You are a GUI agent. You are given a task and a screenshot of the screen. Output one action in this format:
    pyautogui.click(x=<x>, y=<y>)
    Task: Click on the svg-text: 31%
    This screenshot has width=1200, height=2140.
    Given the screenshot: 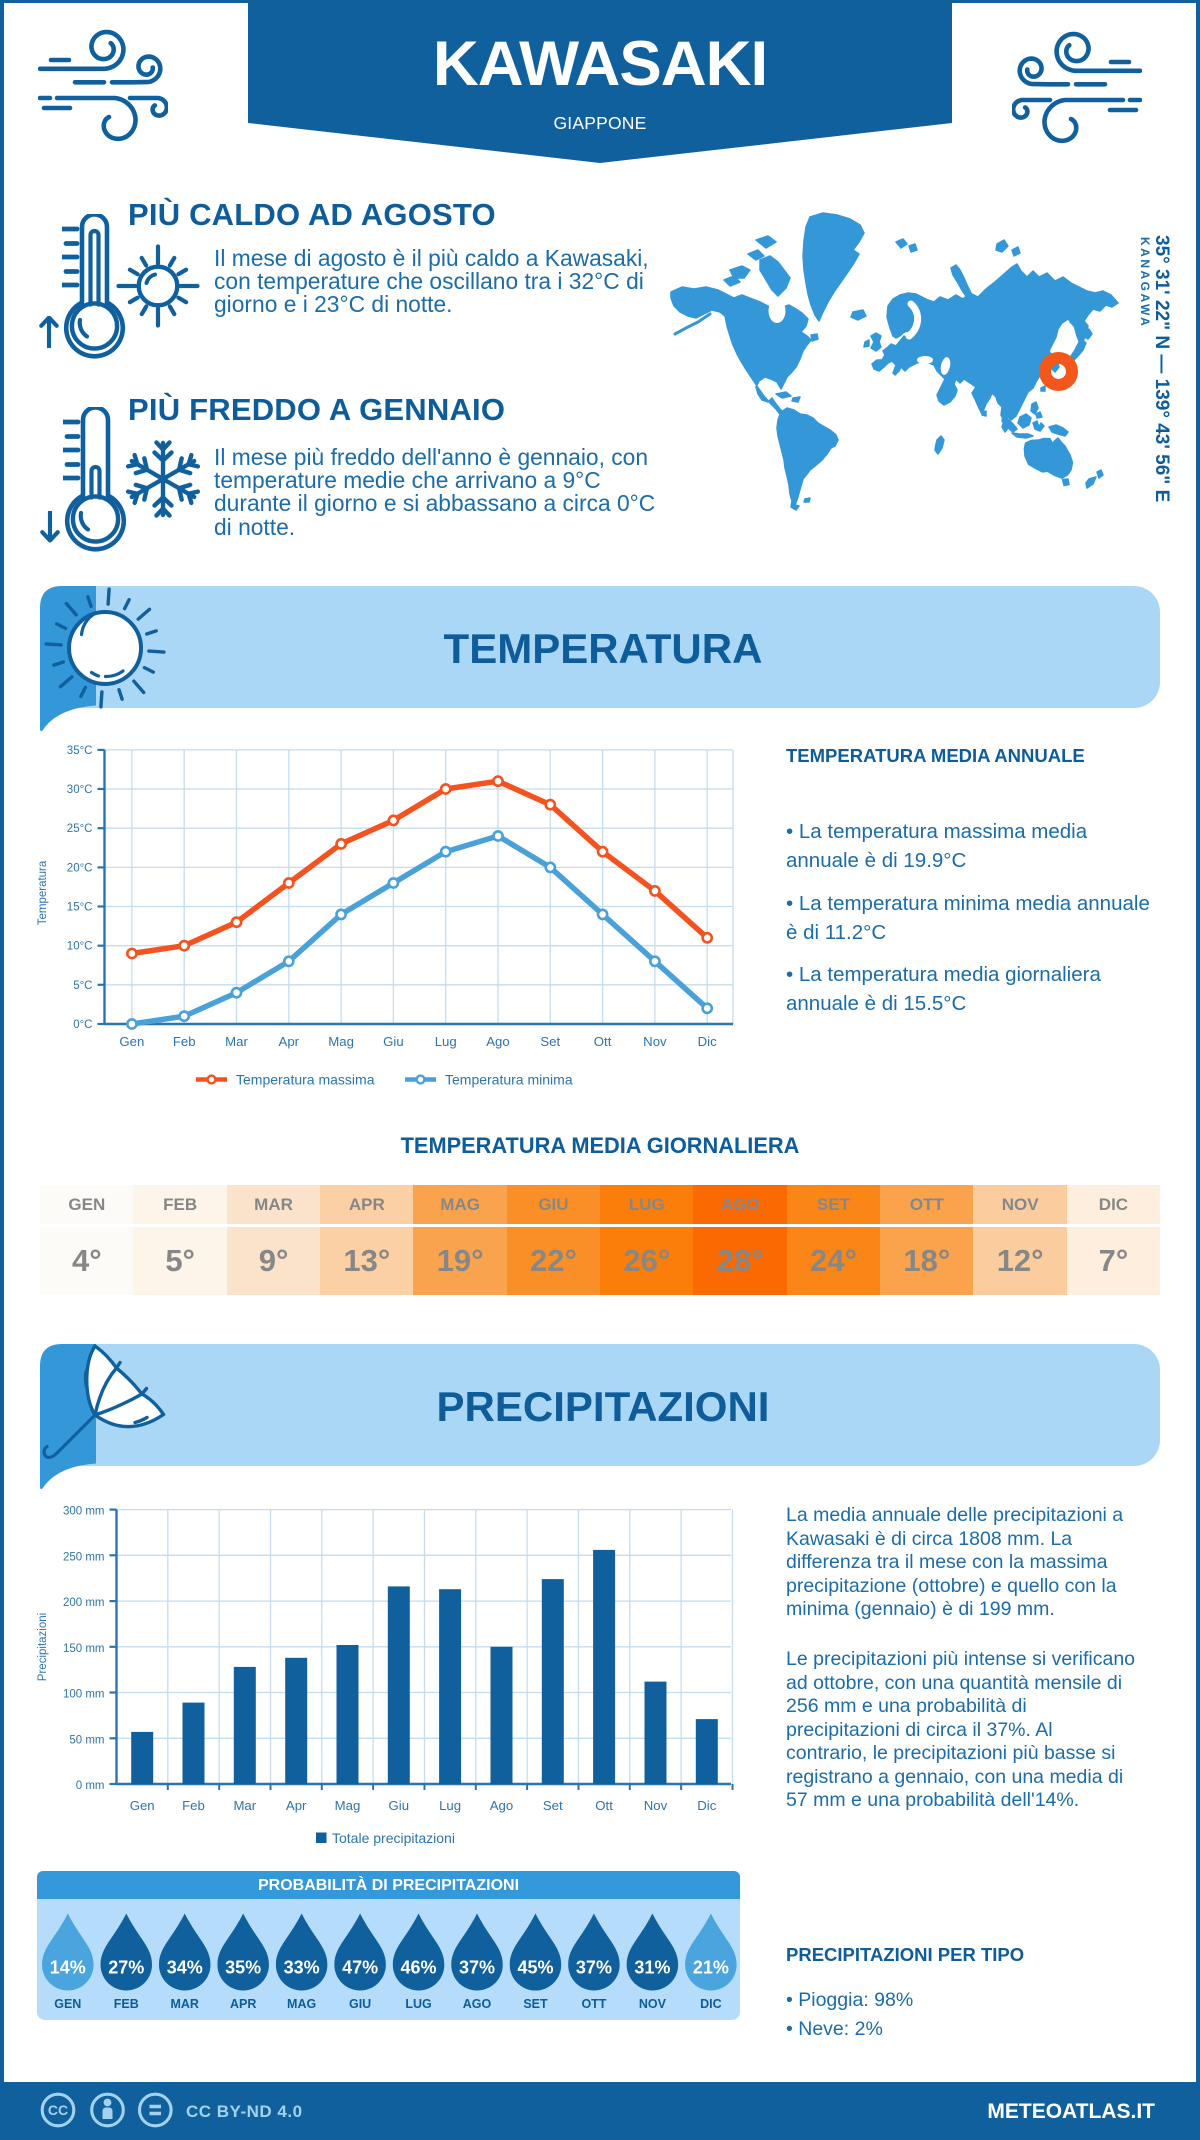 What is the action you would take?
    pyautogui.click(x=652, y=1968)
    